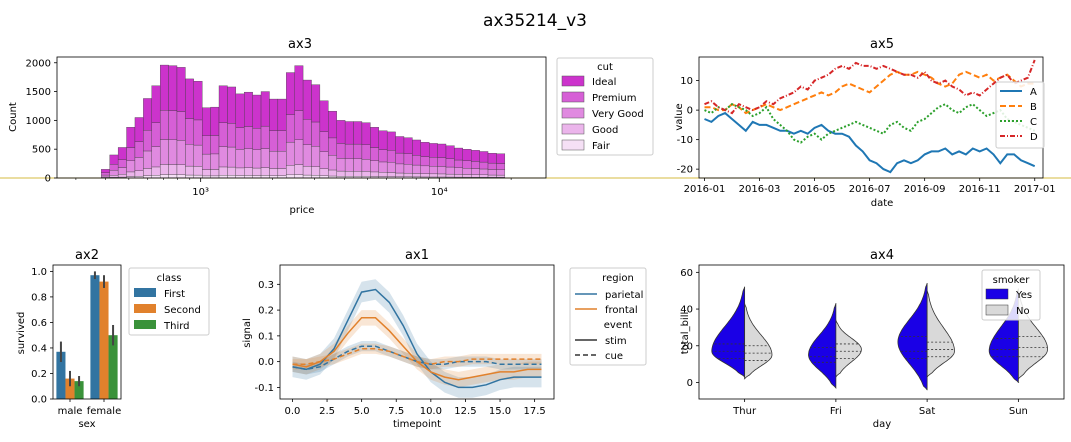 The height and width of the screenshot is (442, 1071). What do you see at coordinates (145, 324) in the screenshot?
I see `legend-swatch-third` at bounding box center [145, 324].